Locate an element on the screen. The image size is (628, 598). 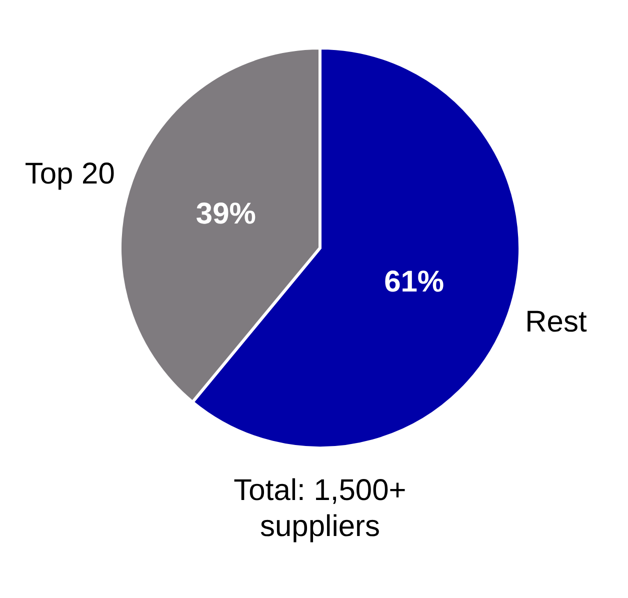
data-label: 39% is located at coordinates (226, 214).